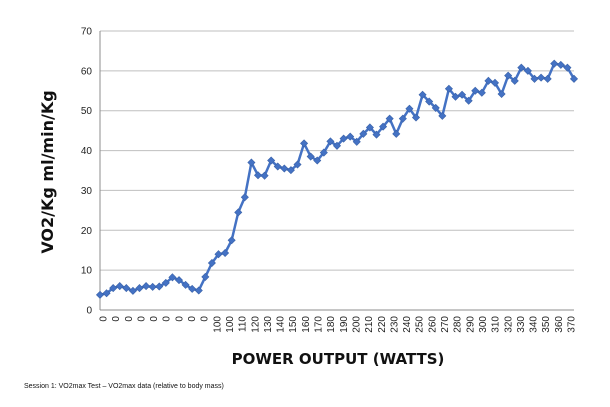 This screenshot has height=407, width=610. I want to click on x-tick-label: 170, so click(319, 324).